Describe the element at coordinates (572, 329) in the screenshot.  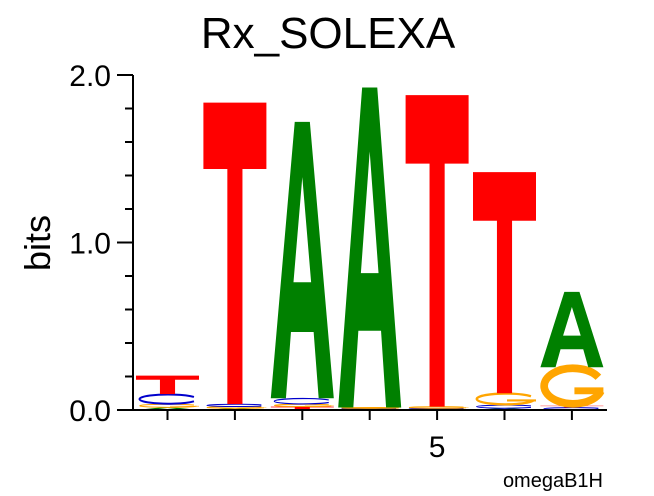
I see `letter-A-pos7` at that location.